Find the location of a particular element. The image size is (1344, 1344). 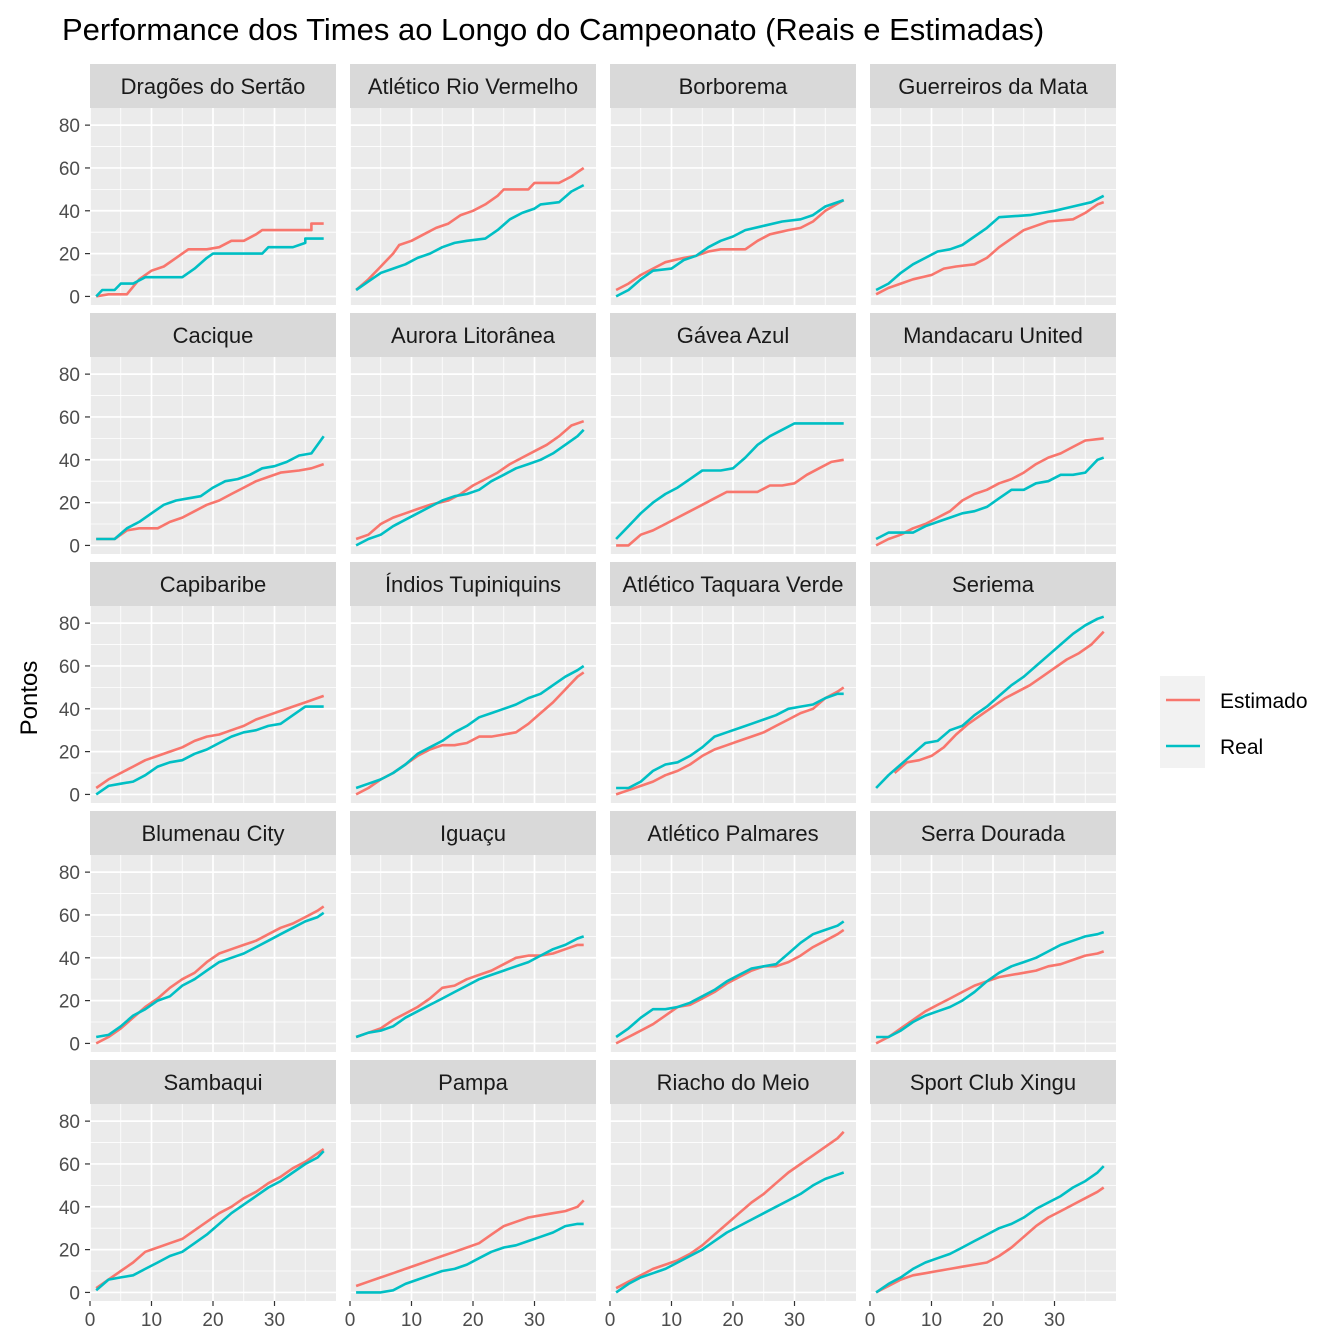

facet-strip-label: Borborema is located at coordinates (734, 86).